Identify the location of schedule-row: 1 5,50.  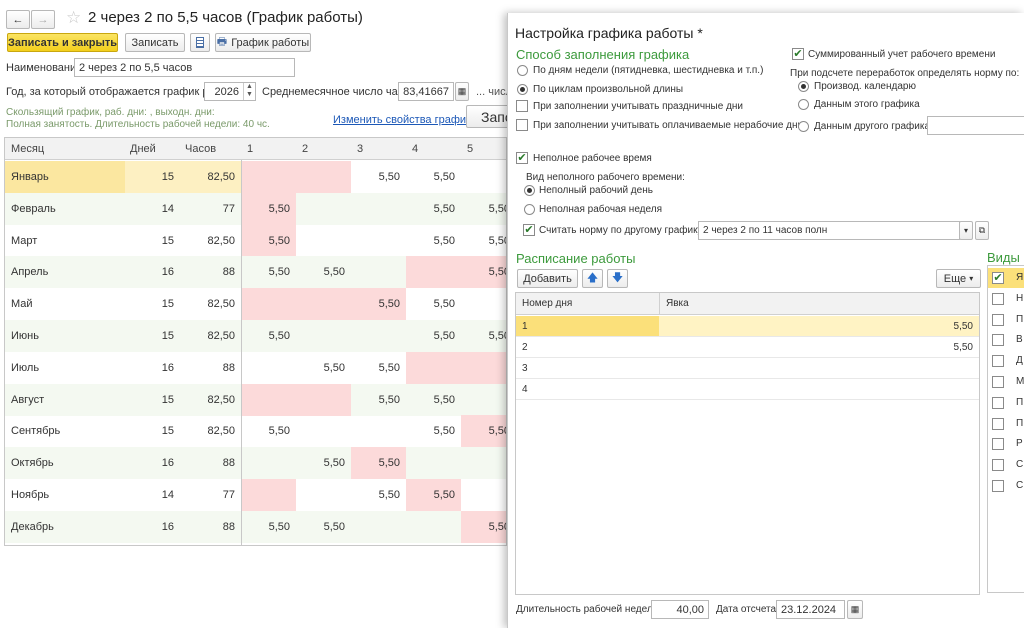
(747, 326).